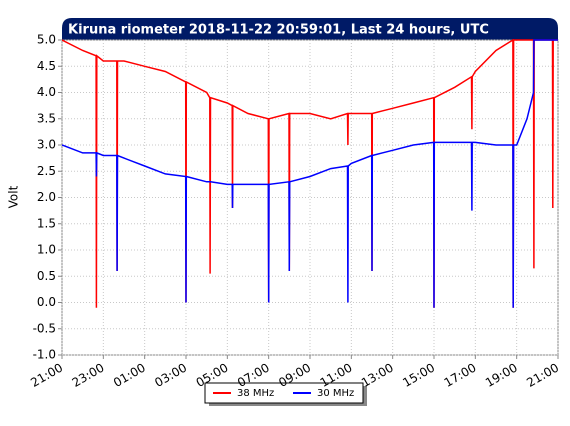  Describe the element at coordinates (46, 118) in the screenshot. I see `y-tick-label: 3.5` at that location.